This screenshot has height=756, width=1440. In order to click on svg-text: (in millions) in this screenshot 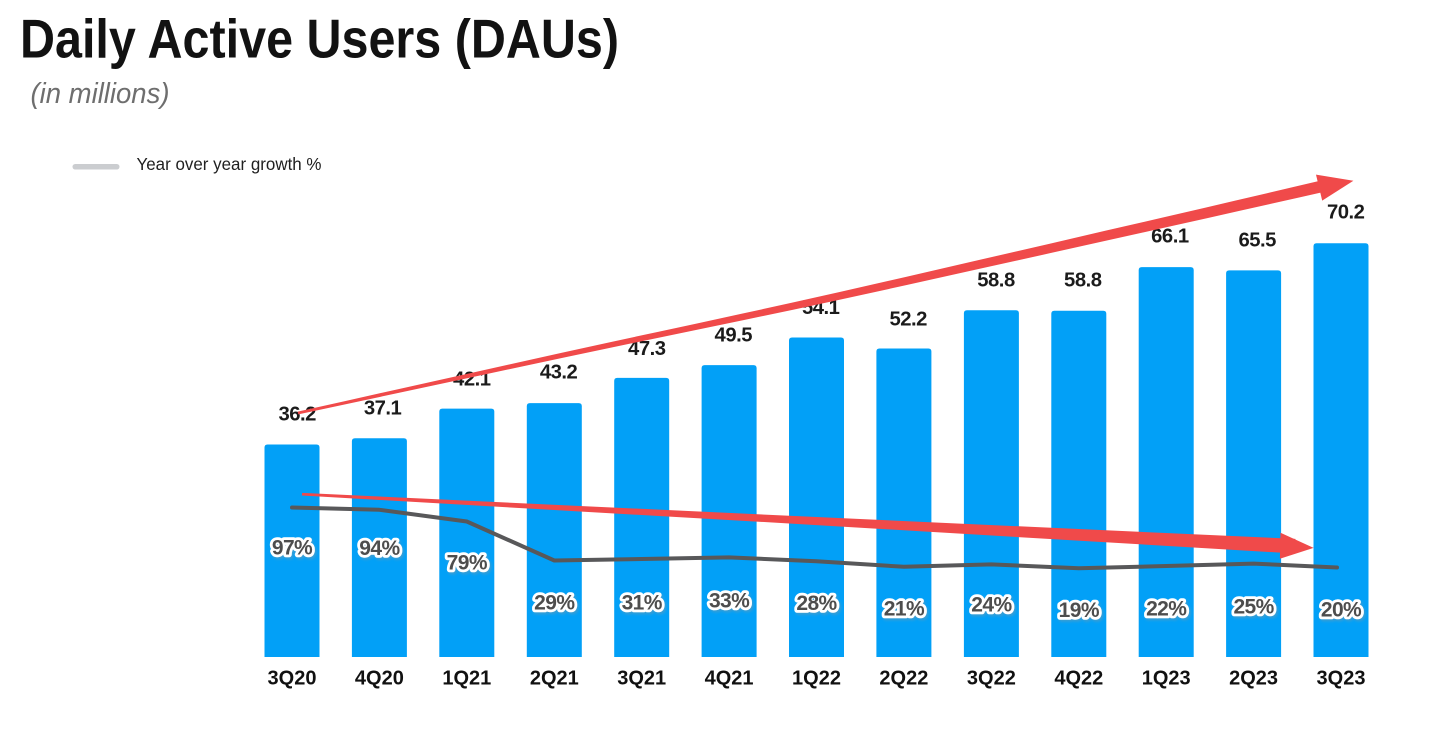, I will do `click(100, 94)`.